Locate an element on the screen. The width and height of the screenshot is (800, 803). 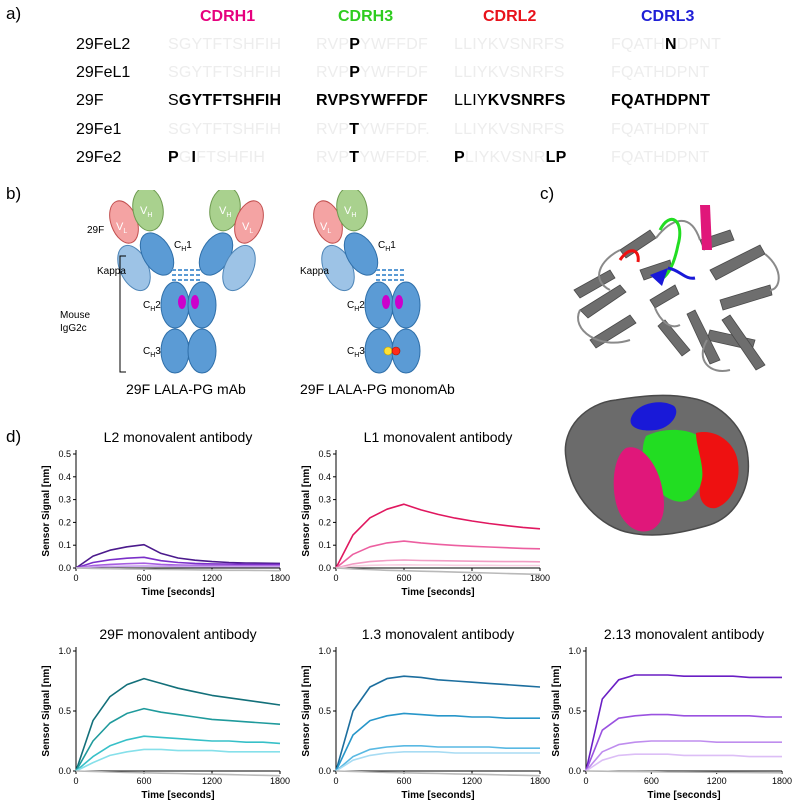
sequence-cell: FQATHNDPNT is located at coordinates (666, 45).